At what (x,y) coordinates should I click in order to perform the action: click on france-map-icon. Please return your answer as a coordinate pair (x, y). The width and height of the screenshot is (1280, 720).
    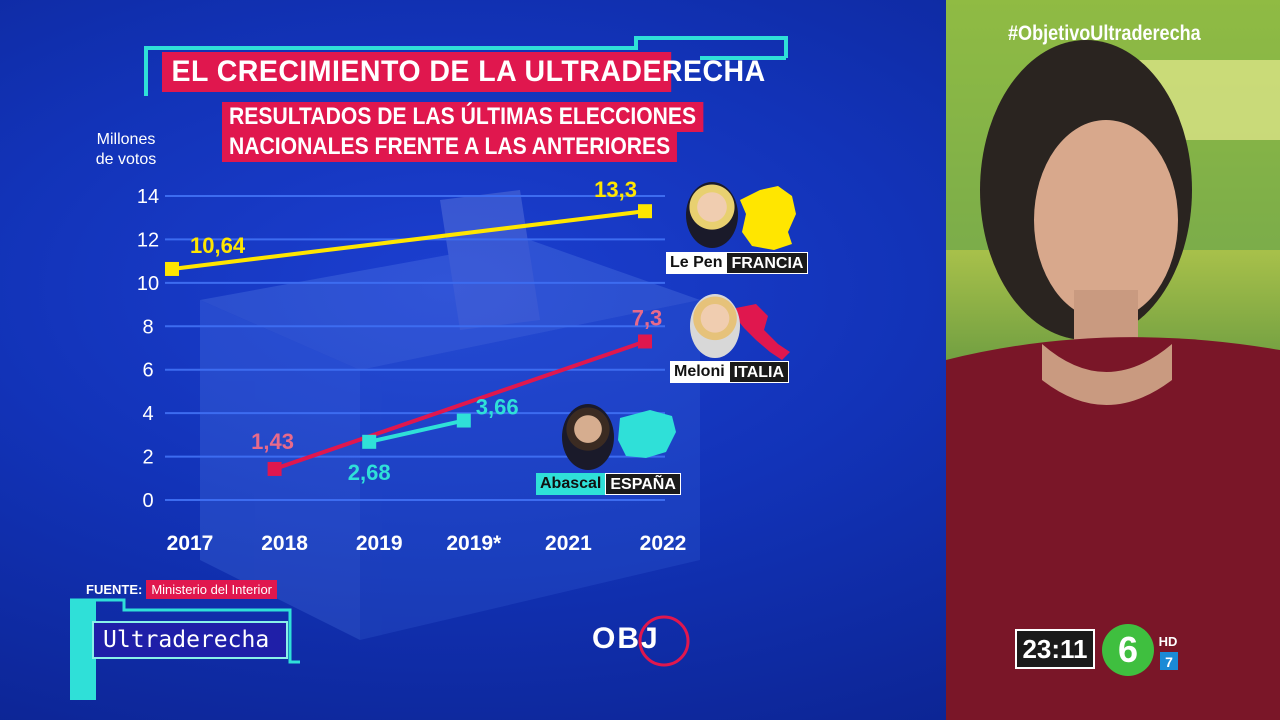
    Looking at the image, I should click on (768, 218).